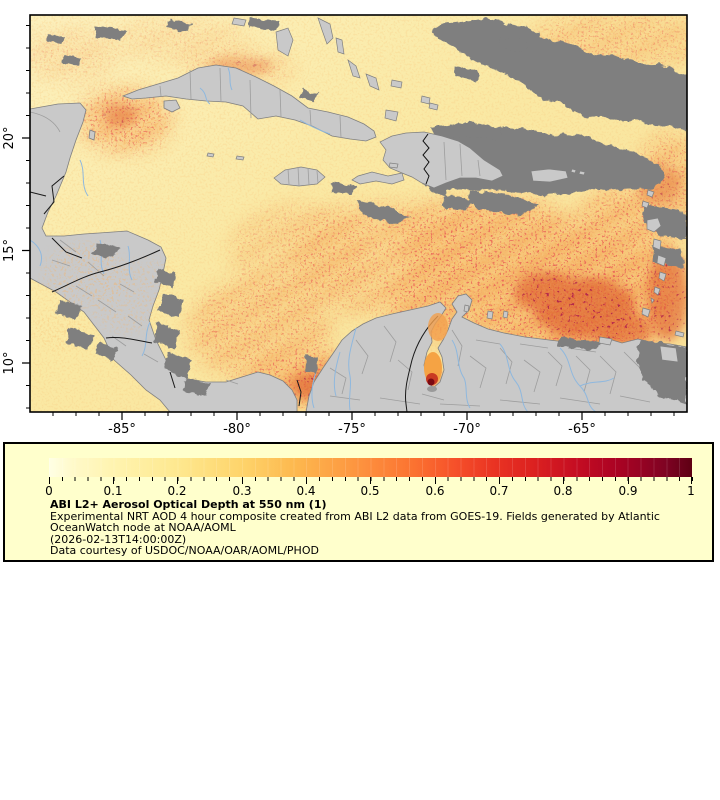 Image resolution: width=720 pixels, height=800 pixels. Describe the element at coordinates (49, 491) in the screenshot. I see `colorbar-tick-label: 0` at that location.